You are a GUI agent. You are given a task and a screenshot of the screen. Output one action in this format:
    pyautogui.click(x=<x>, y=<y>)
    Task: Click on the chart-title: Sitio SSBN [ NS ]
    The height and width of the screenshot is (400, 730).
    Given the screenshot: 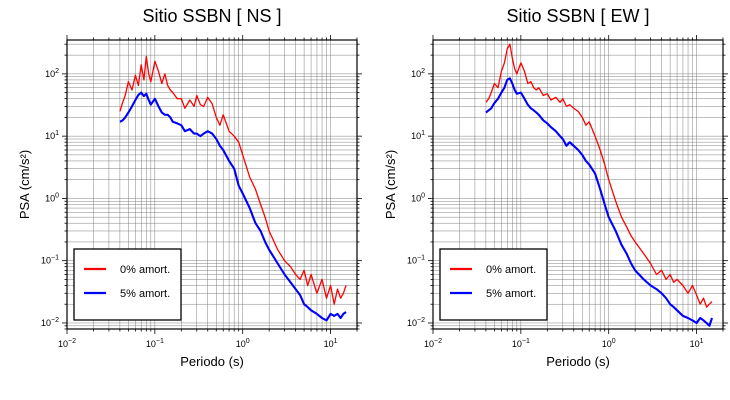 What is the action you would take?
    pyautogui.click(x=211, y=16)
    